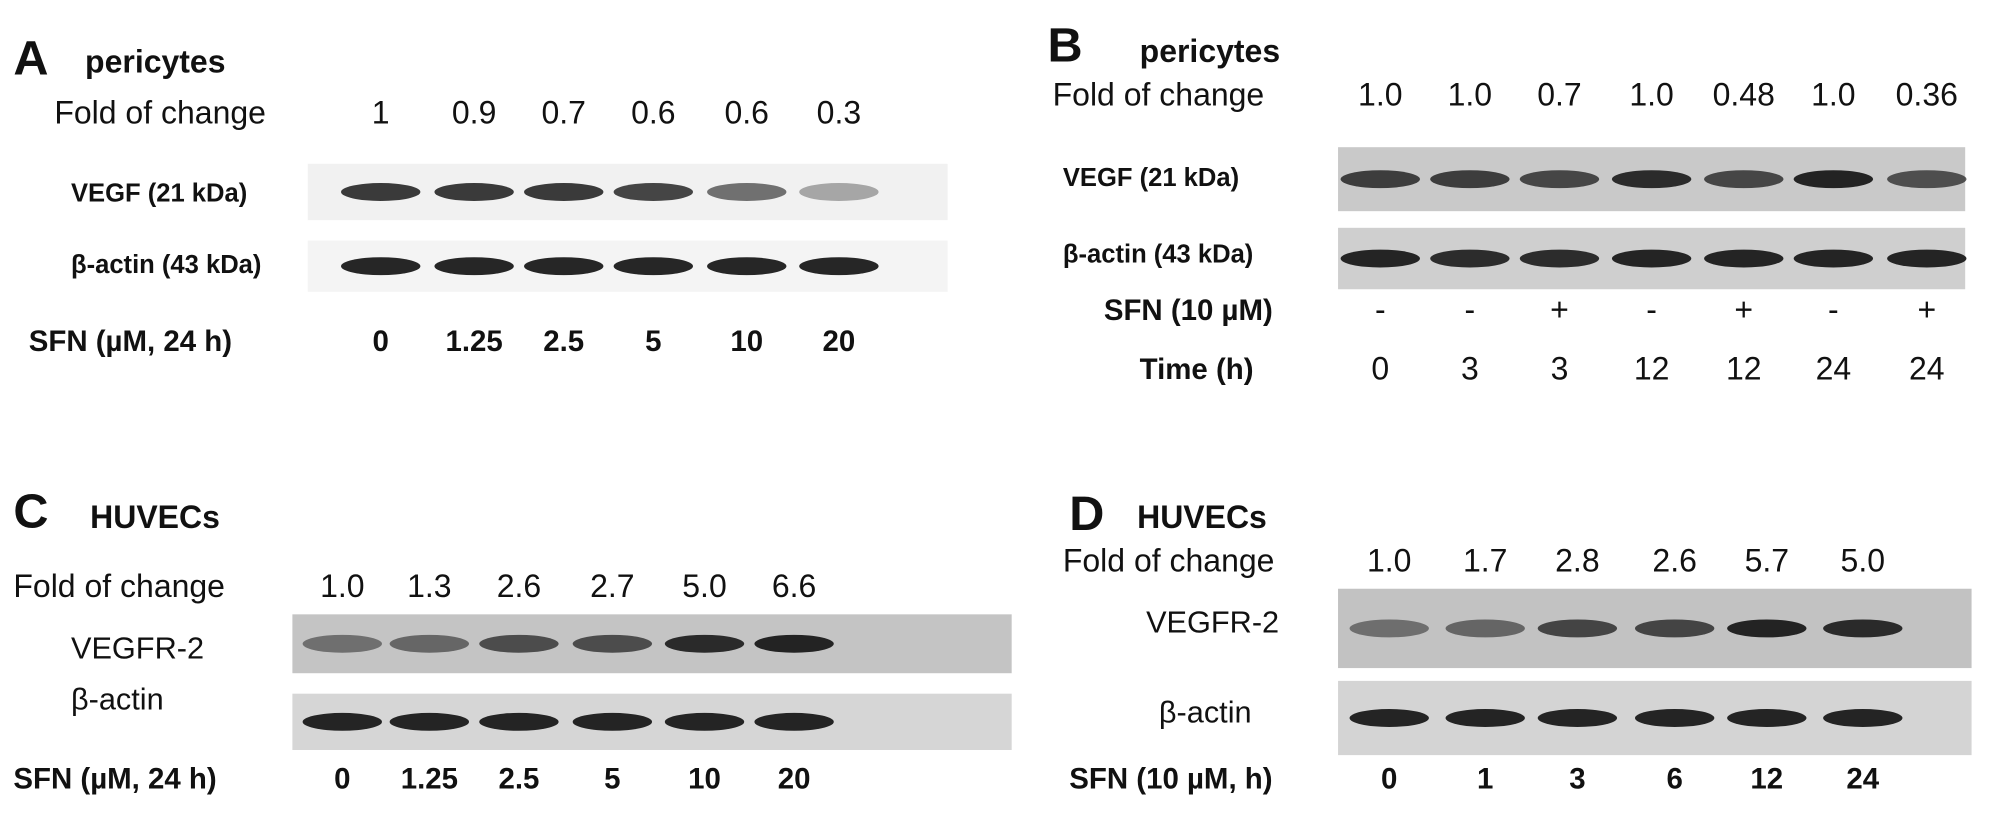  What do you see at coordinates (1577, 561) in the screenshot?
I see `fold-value: 2.8` at bounding box center [1577, 561].